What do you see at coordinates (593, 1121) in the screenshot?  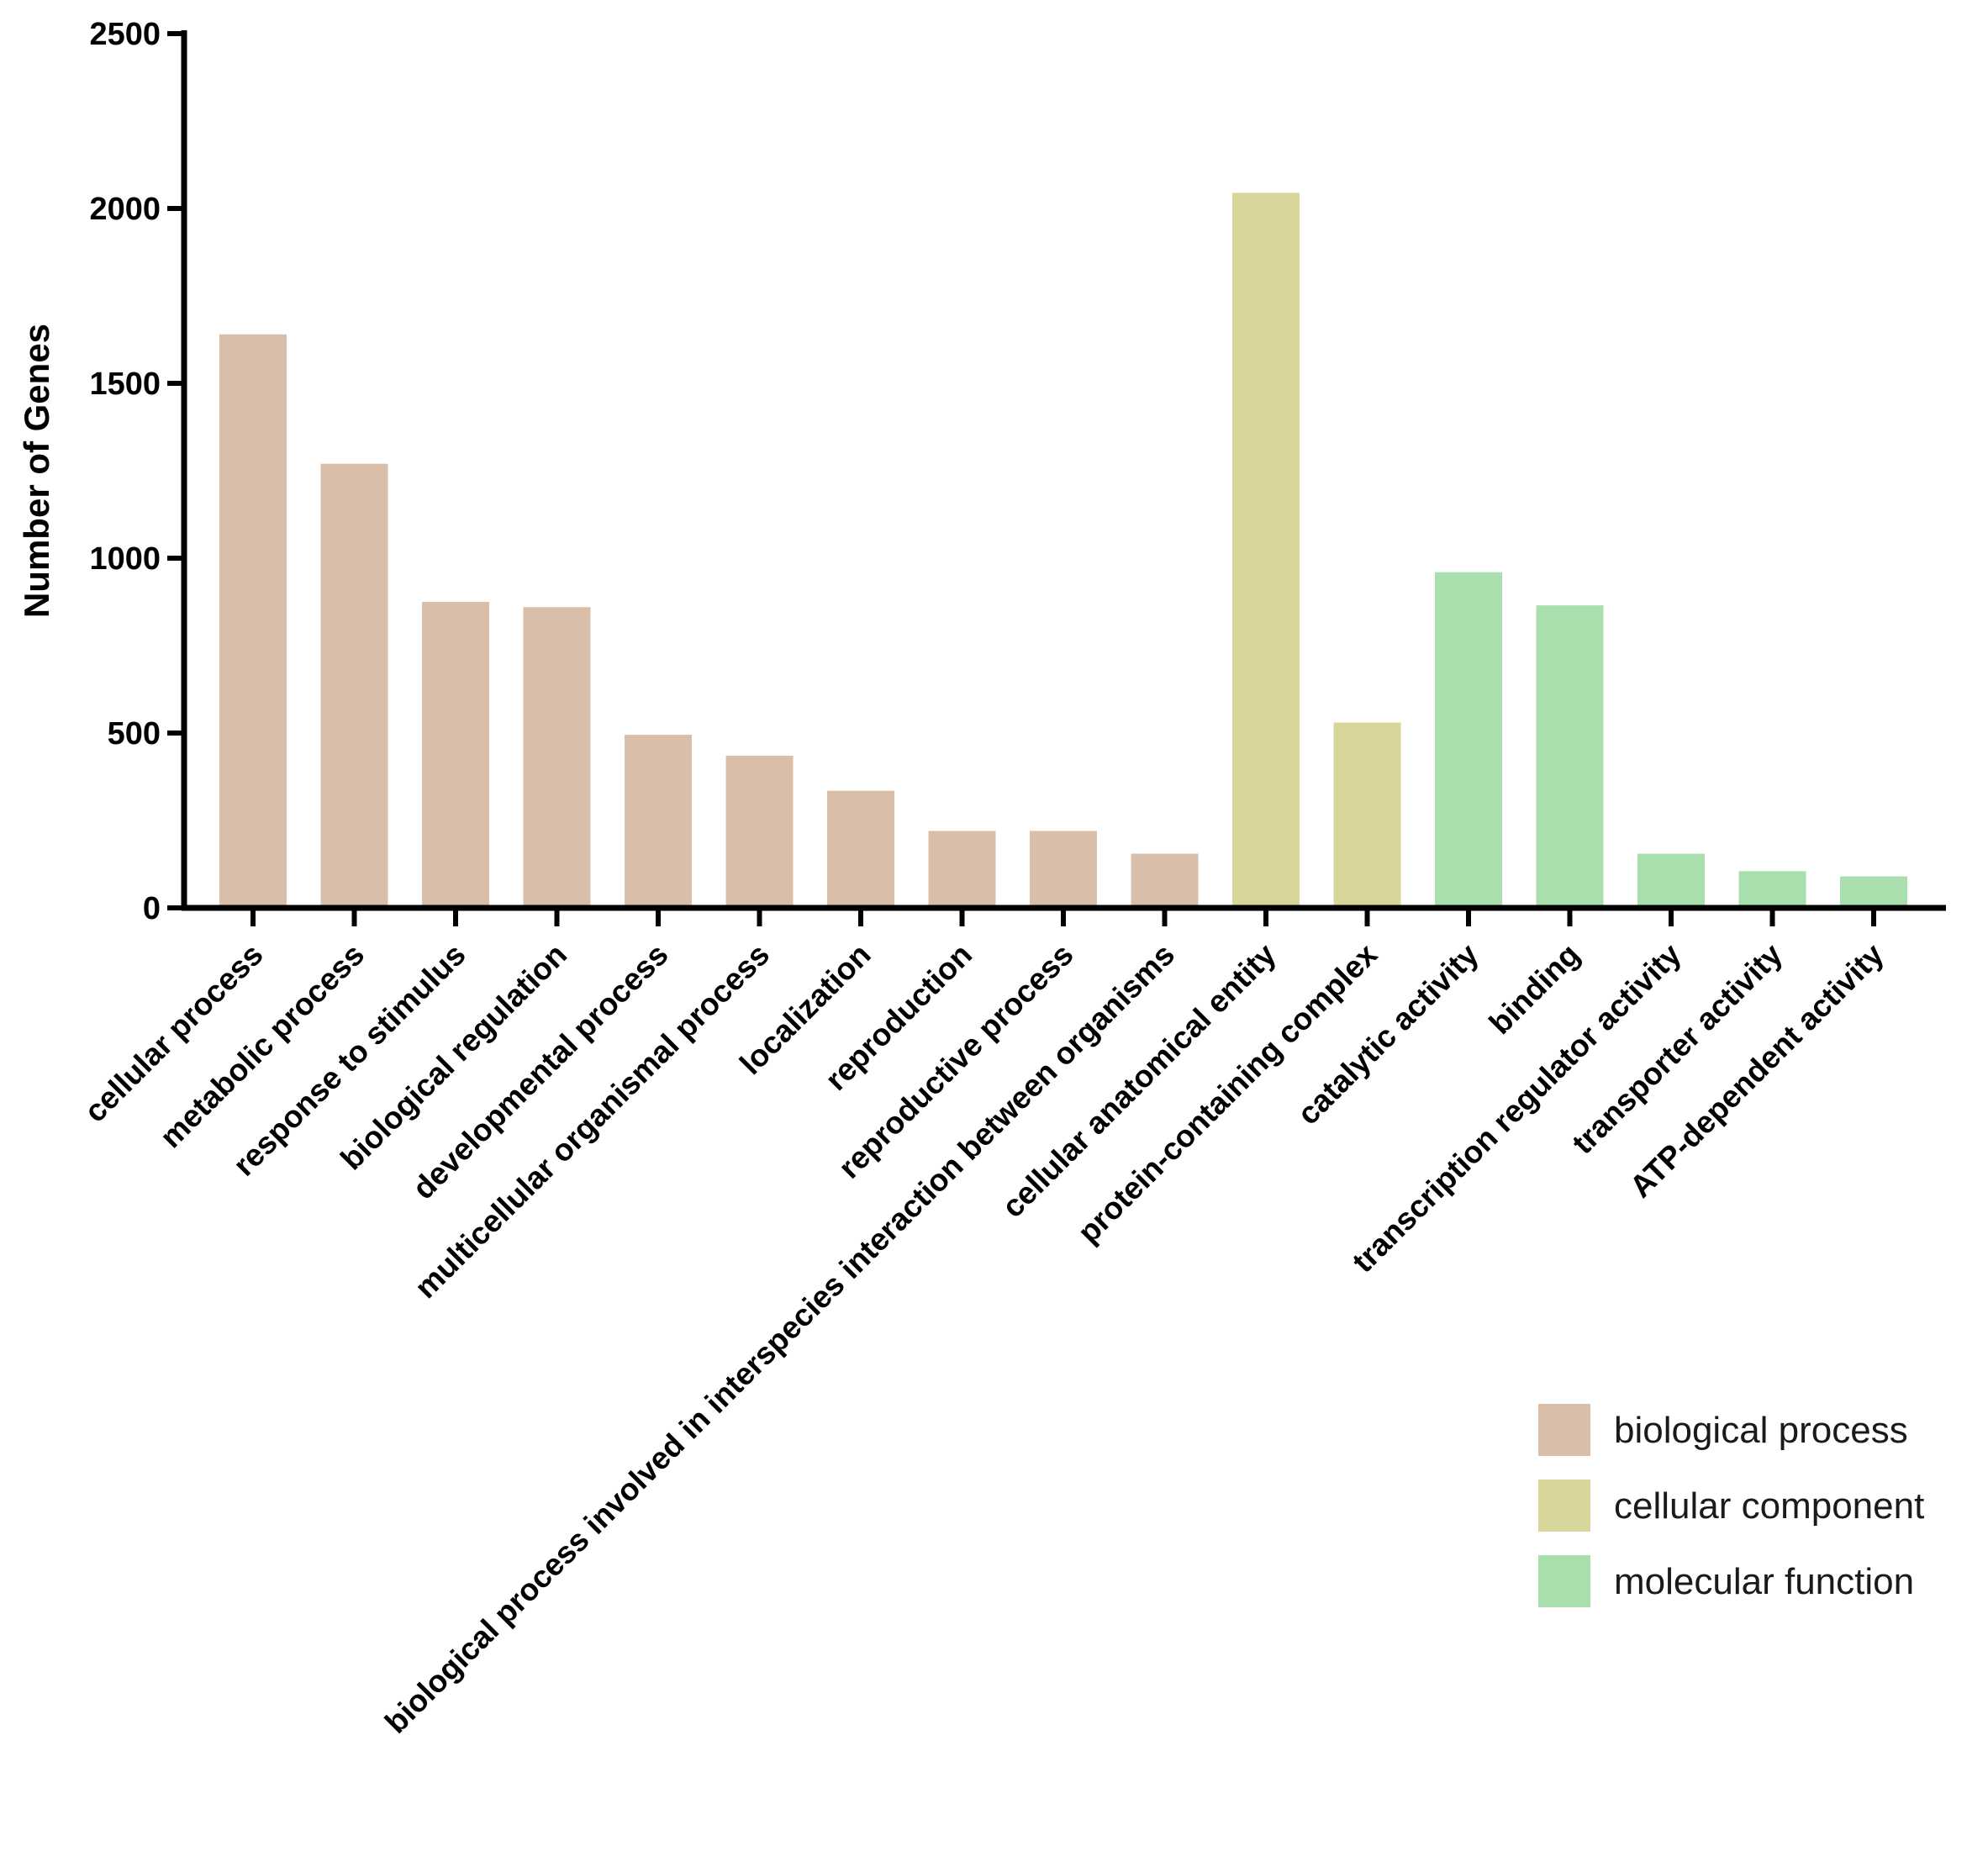 I see `x-tick-label: multicellular organismal process` at bounding box center [593, 1121].